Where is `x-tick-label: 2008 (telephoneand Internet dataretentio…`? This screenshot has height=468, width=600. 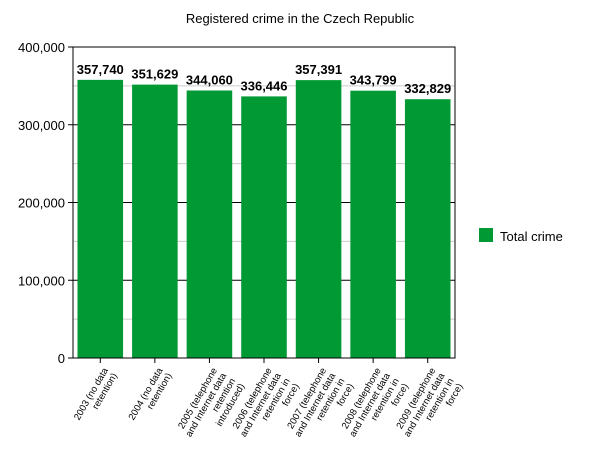
x-tick-label: 2008 (telephoneand Internet dataretentio… is located at coordinates (374, 407).